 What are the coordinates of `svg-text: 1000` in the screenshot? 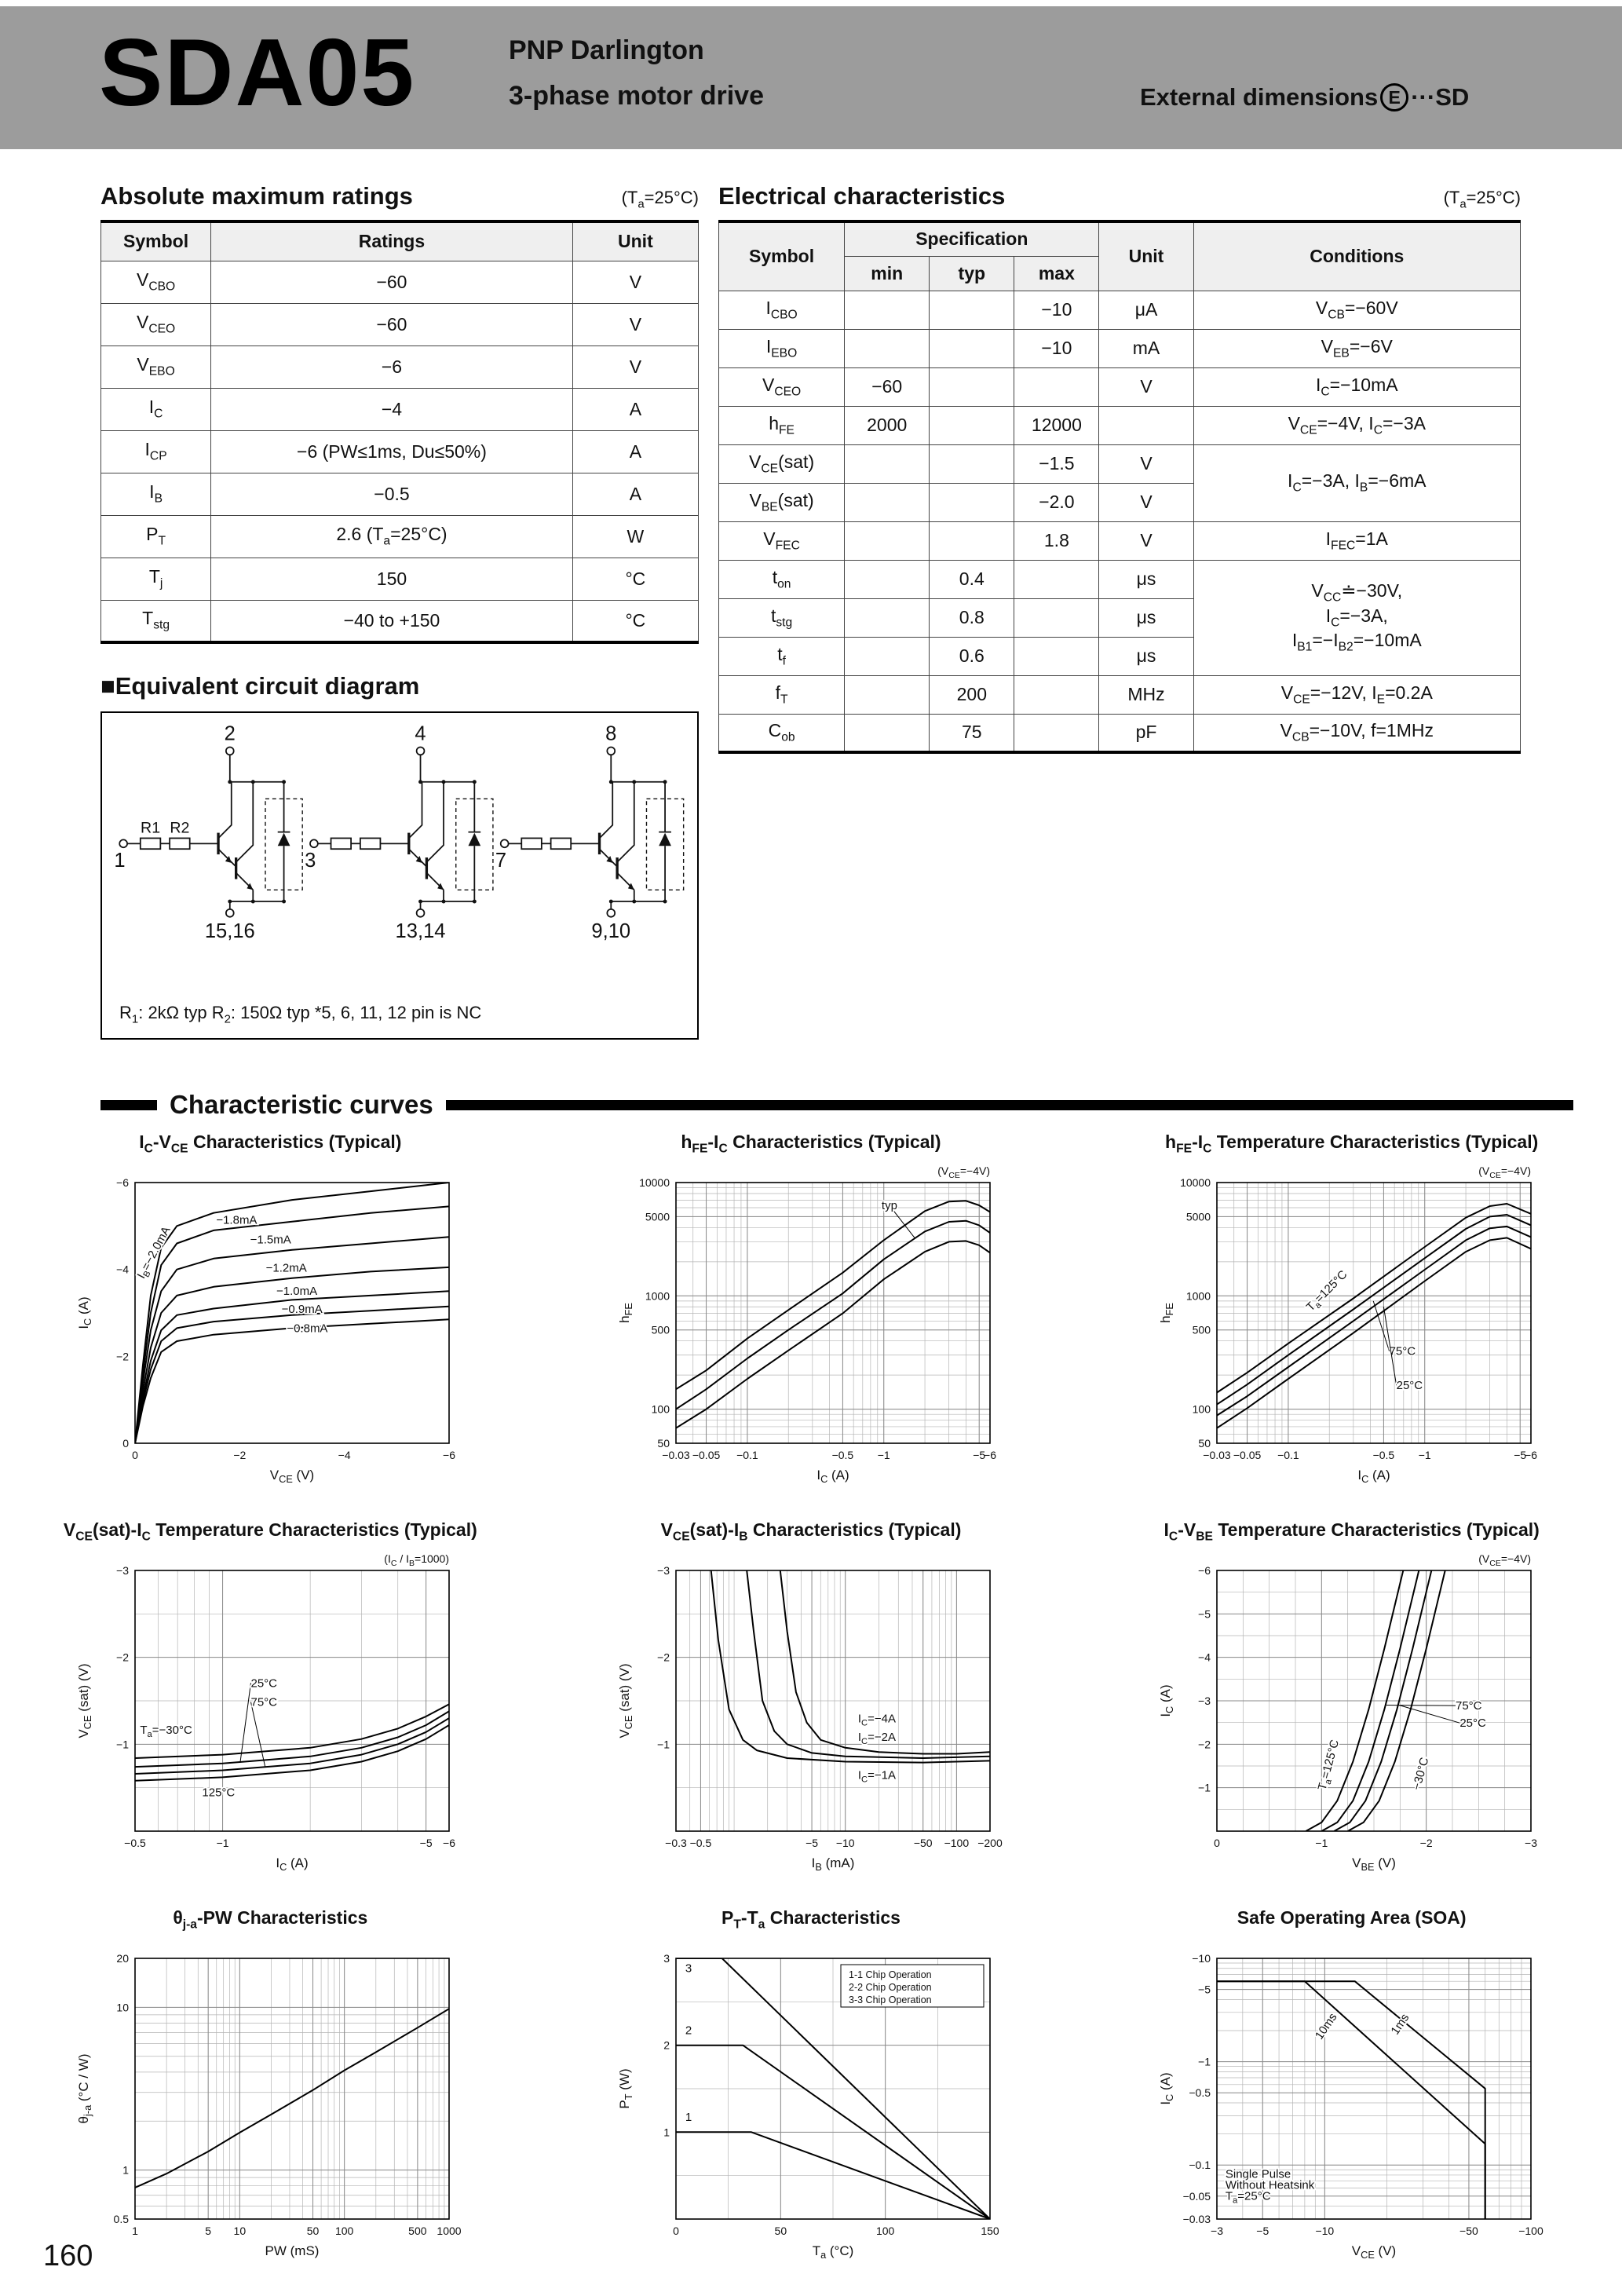 It's located at (449, 2231).